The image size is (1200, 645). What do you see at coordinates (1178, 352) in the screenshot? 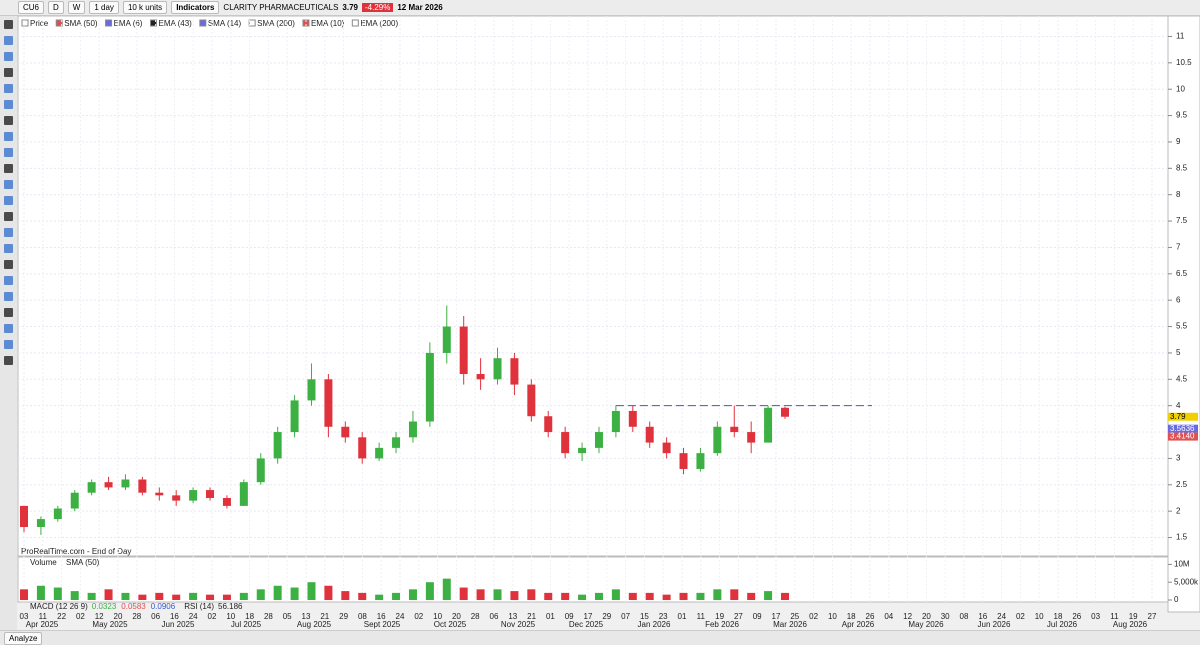
I see `y-tick-label: 5` at bounding box center [1178, 352].